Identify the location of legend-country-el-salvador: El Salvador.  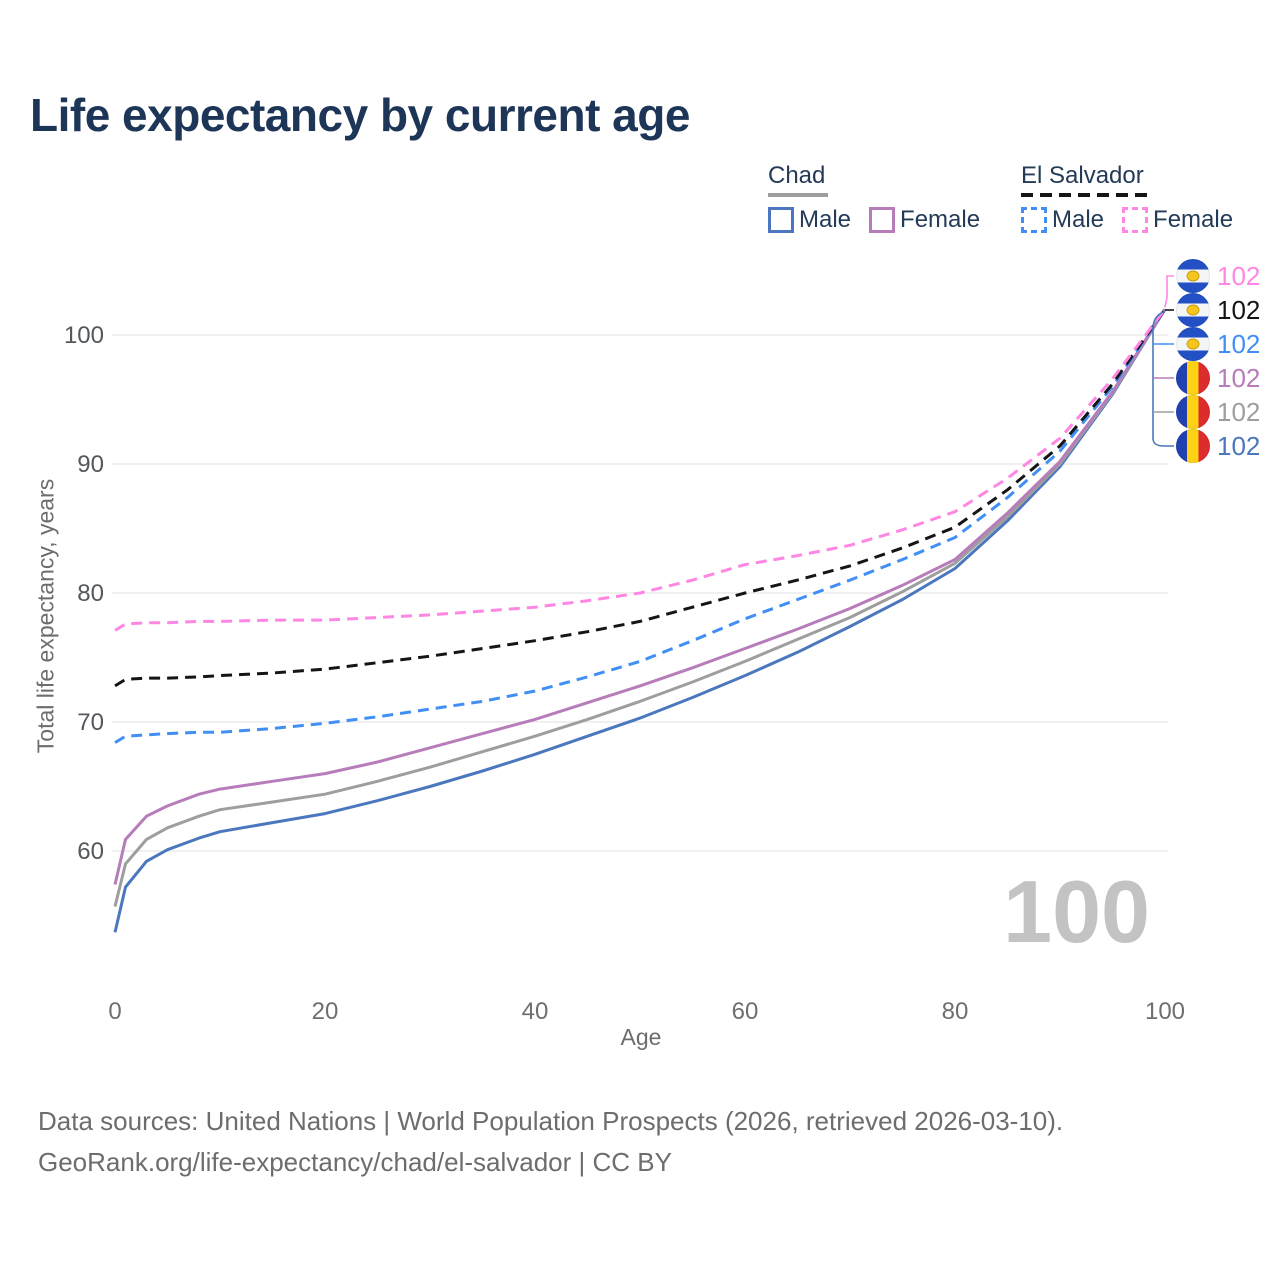
(1136, 179).